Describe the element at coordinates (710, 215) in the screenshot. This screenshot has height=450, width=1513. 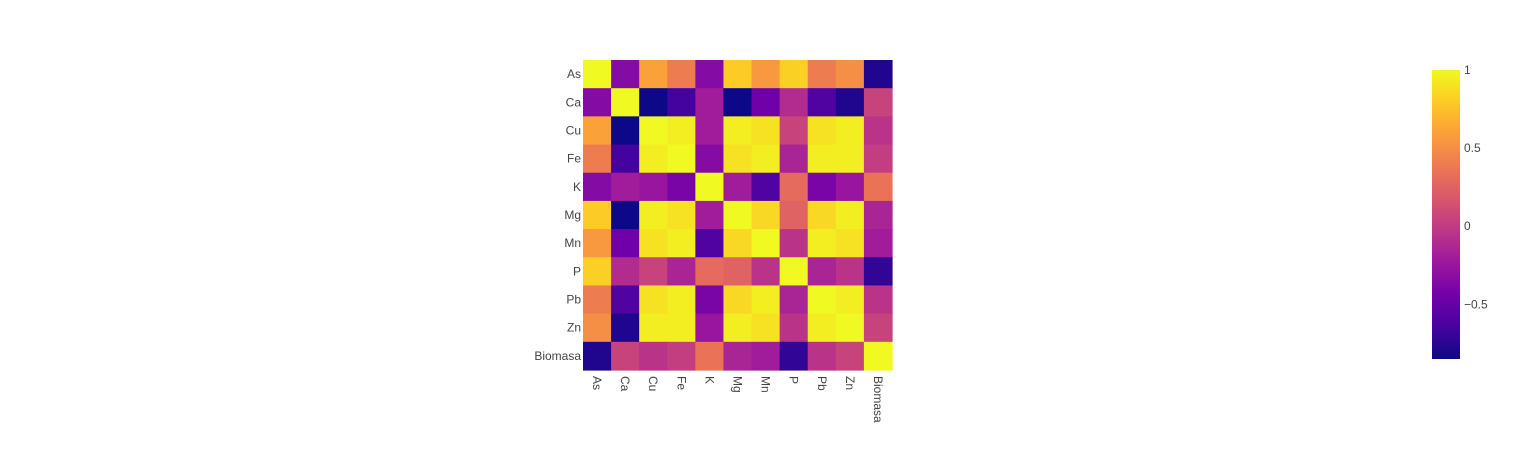
I see `heatmap-cell-Mg-K` at that location.